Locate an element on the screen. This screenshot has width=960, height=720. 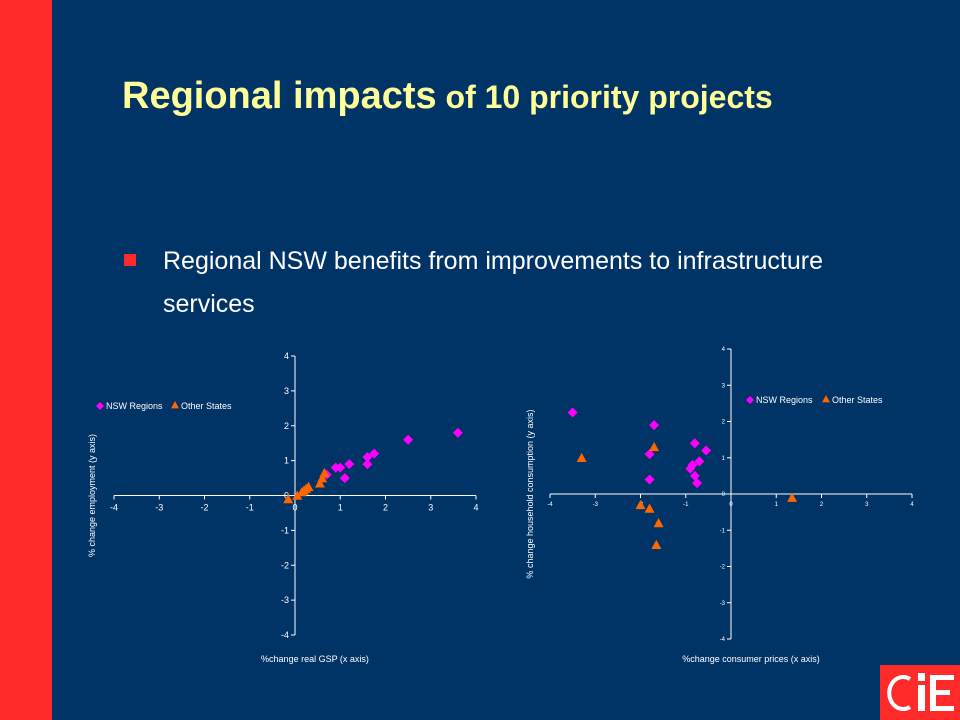
chart2-x-tick-label: 0 is located at coordinates (731, 505).